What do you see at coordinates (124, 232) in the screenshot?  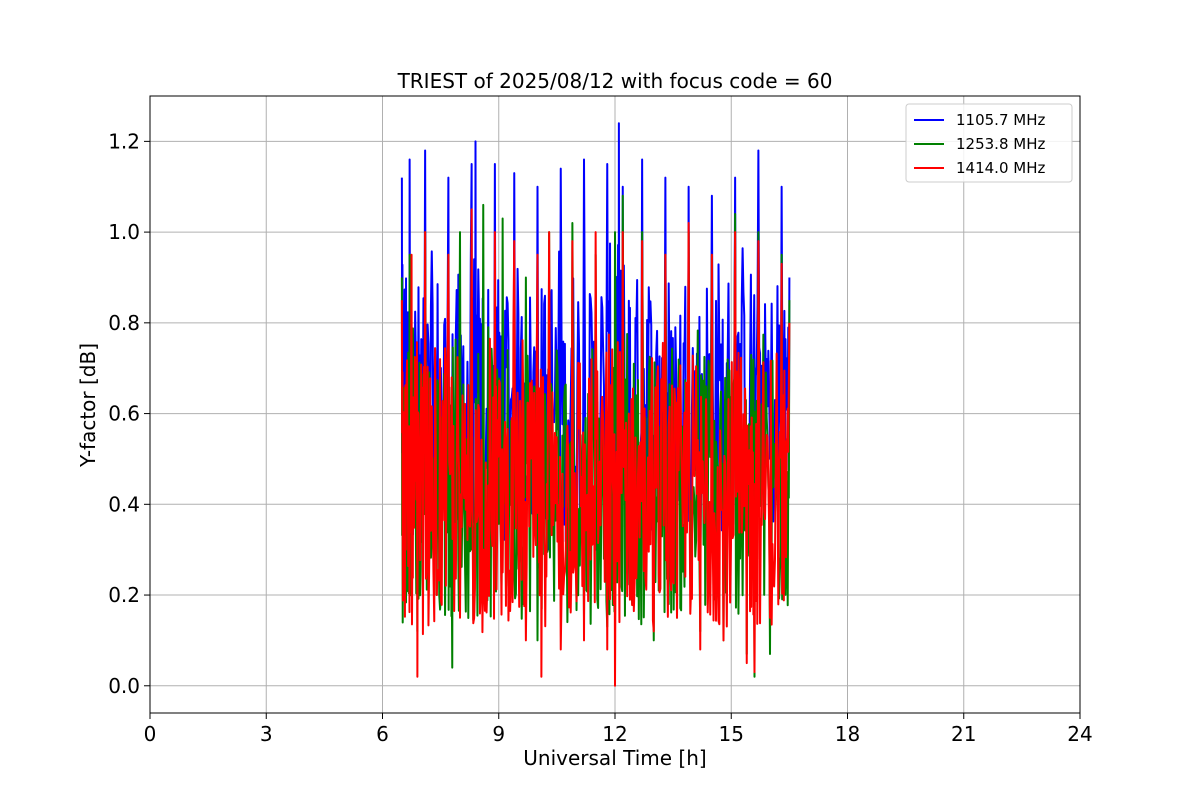 I see `y-tick-label: 1.0` at bounding box center [124, 232].